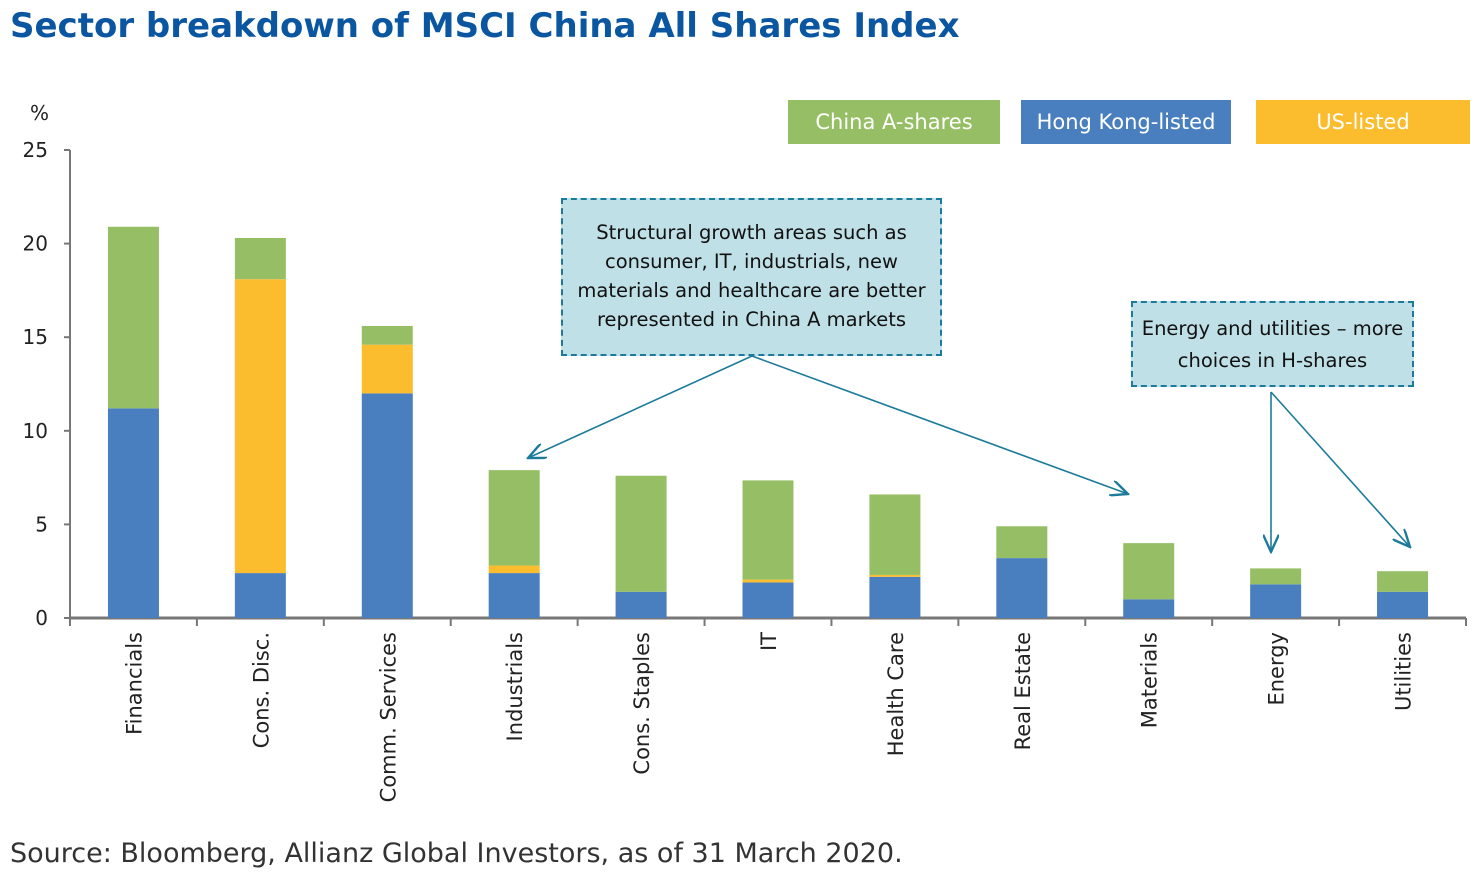 The height and width of the screenshot is (884, 1478). I want to click on x-tick-label: Health Care, so click(896, 694).